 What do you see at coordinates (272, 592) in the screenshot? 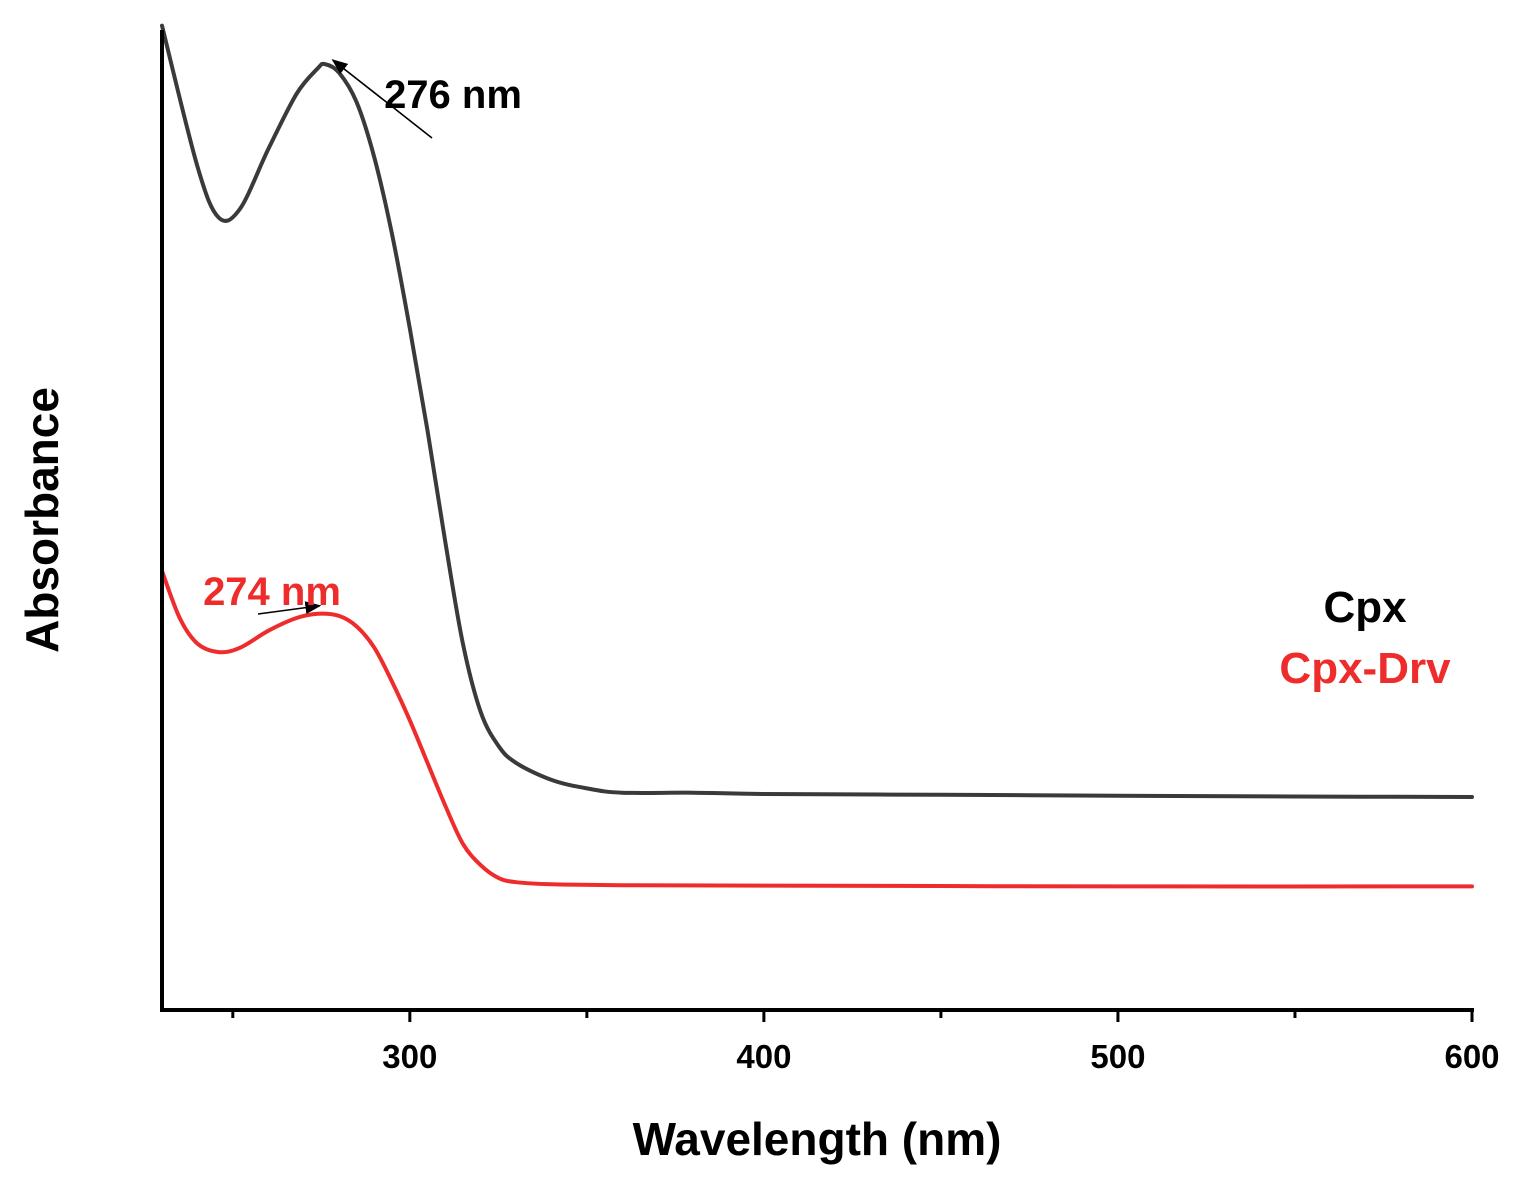
I see `annotation-label-cpx-drv: 274 nm` at bounding box center [272, 592].